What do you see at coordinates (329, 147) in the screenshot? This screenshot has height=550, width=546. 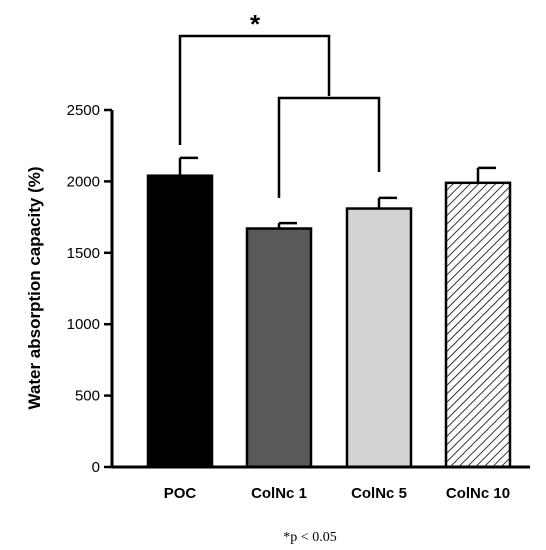 I see `significance-bracket-inner` at bounding box center [329, 147].